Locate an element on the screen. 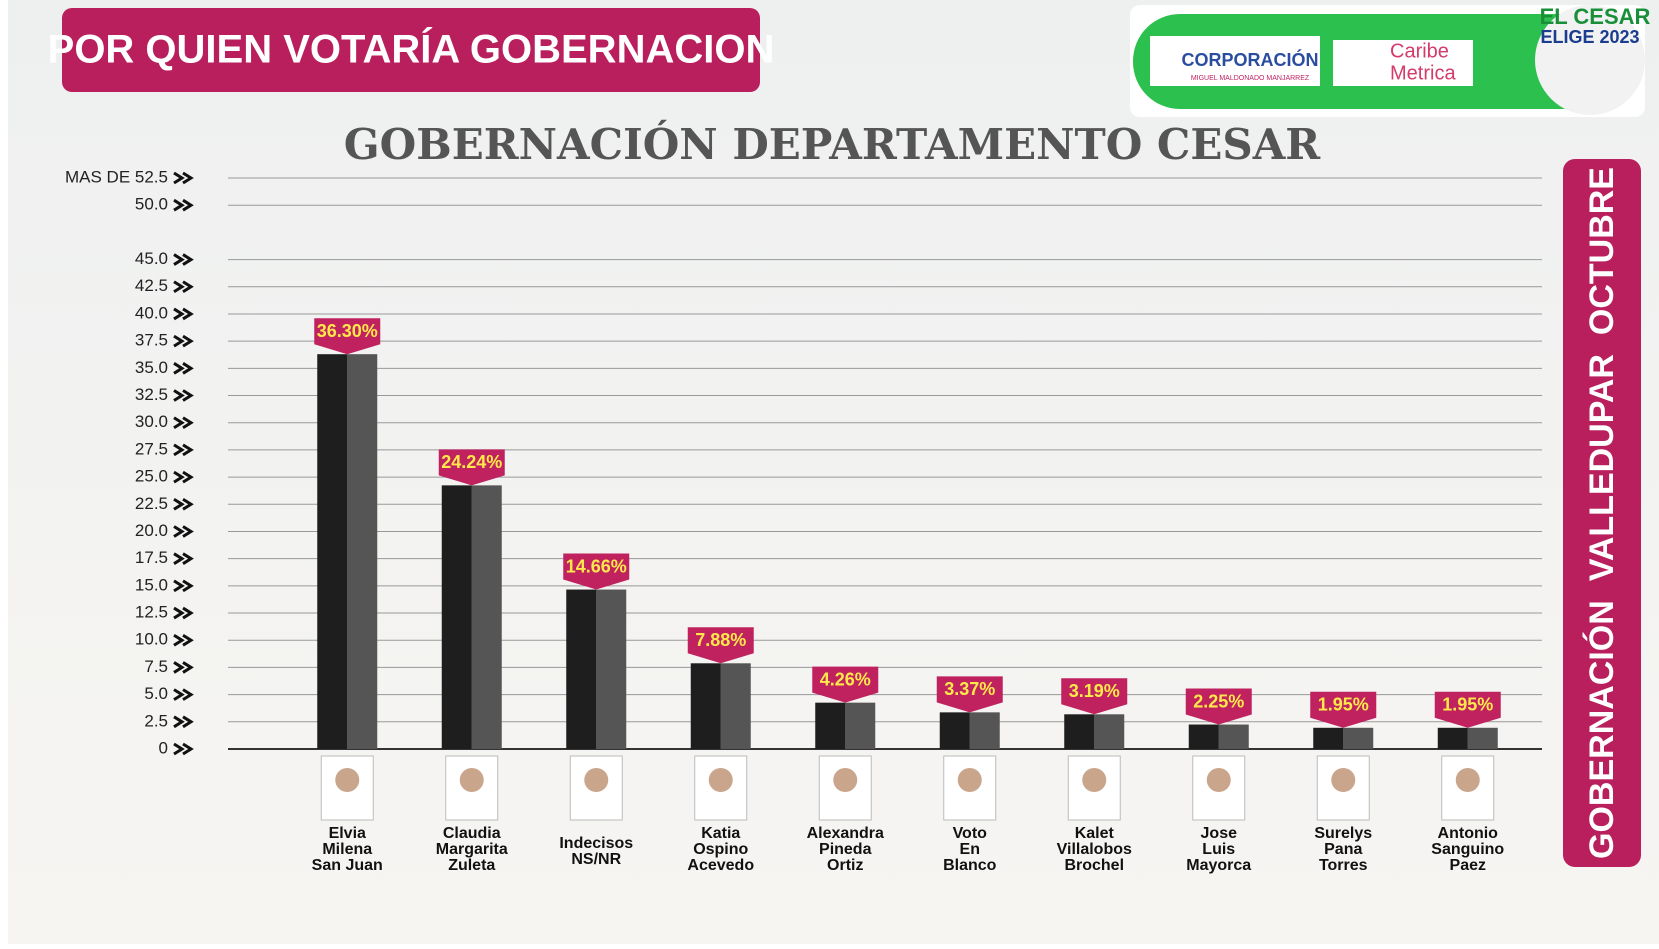 This screenshot has height=949, width=1659. value-label: 14.66% is located at coordinates (596, 566).